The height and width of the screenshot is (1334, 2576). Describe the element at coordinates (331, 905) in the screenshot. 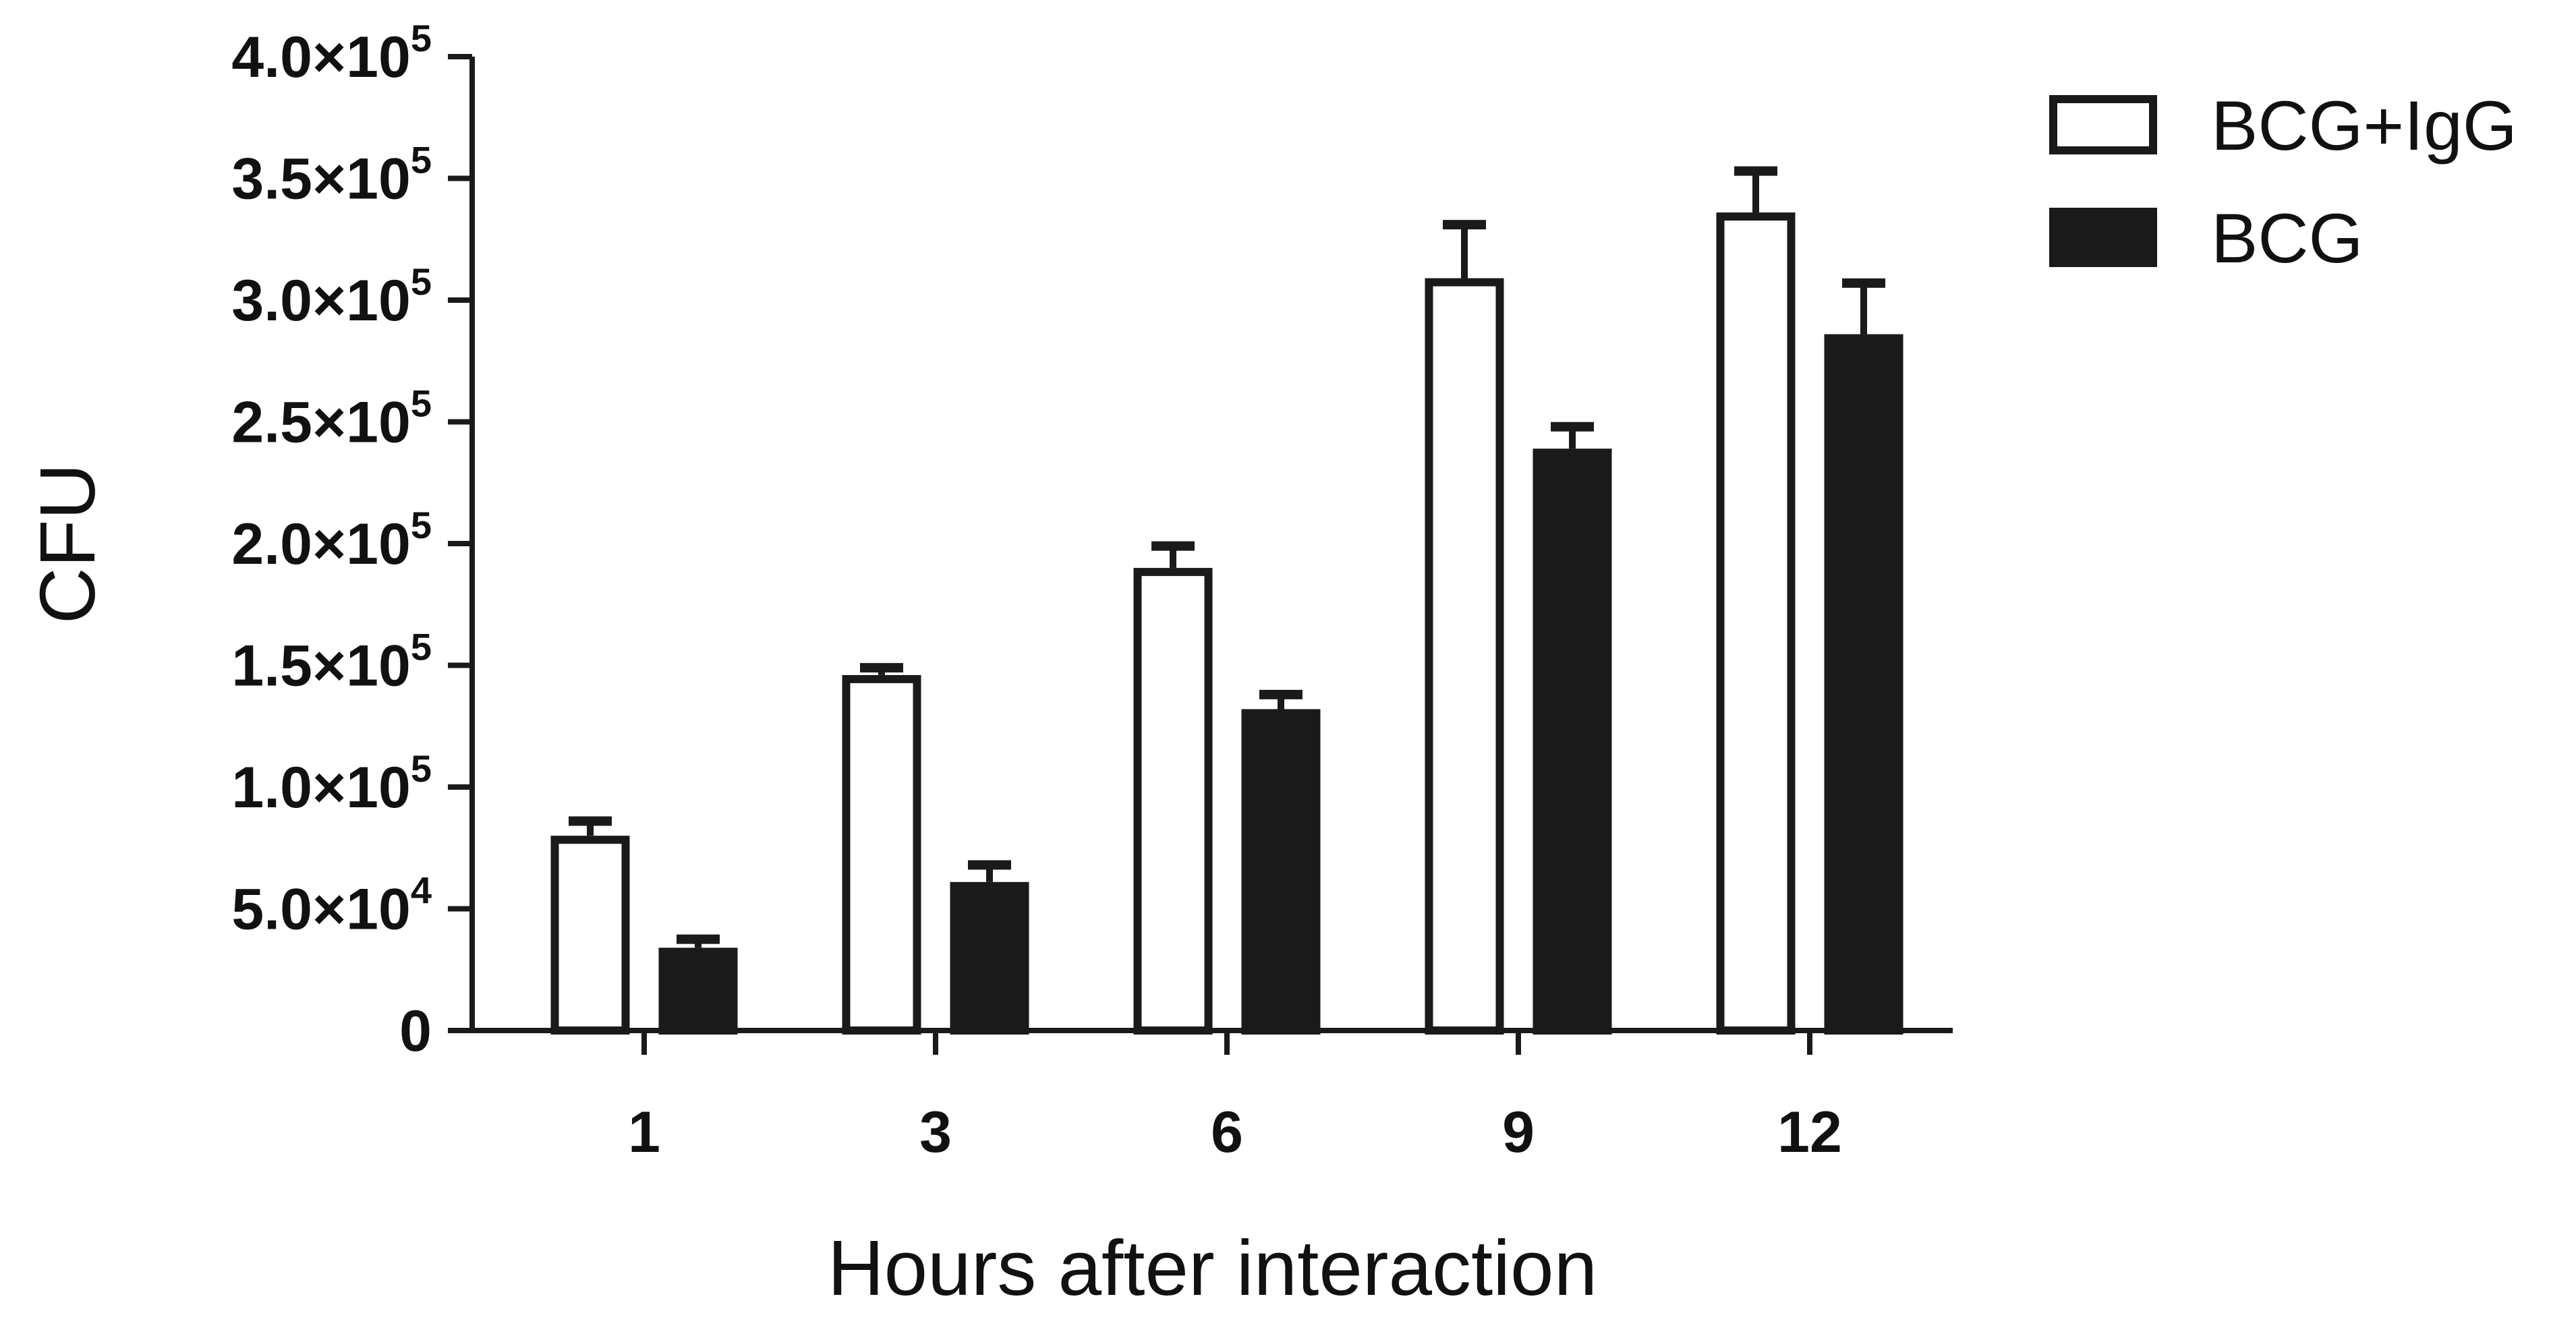

I see `y-tick-label: 5.0×10⁴` at that location.